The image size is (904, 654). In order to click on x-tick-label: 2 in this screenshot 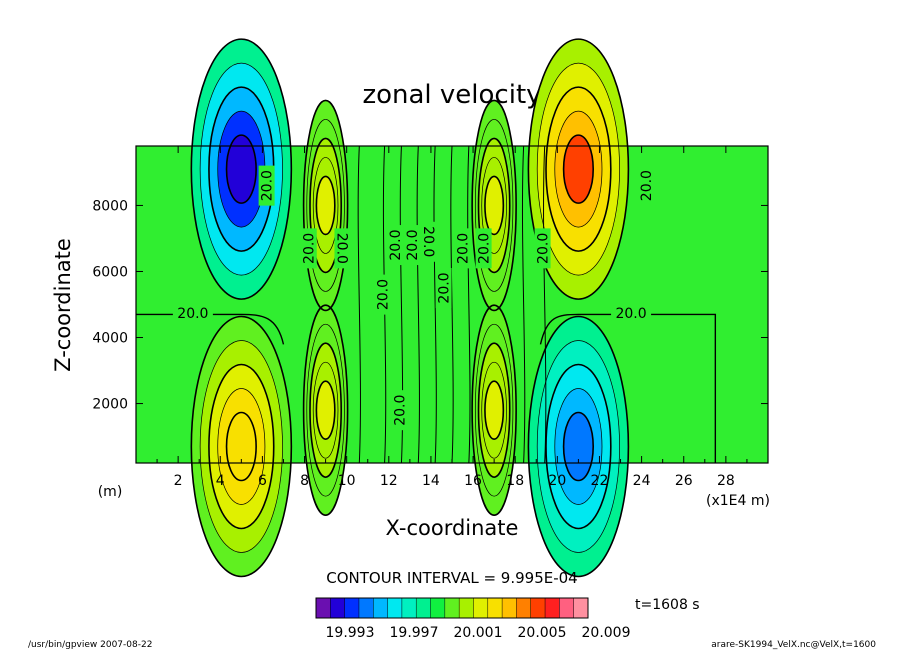, I will do `click(178, 481)`.